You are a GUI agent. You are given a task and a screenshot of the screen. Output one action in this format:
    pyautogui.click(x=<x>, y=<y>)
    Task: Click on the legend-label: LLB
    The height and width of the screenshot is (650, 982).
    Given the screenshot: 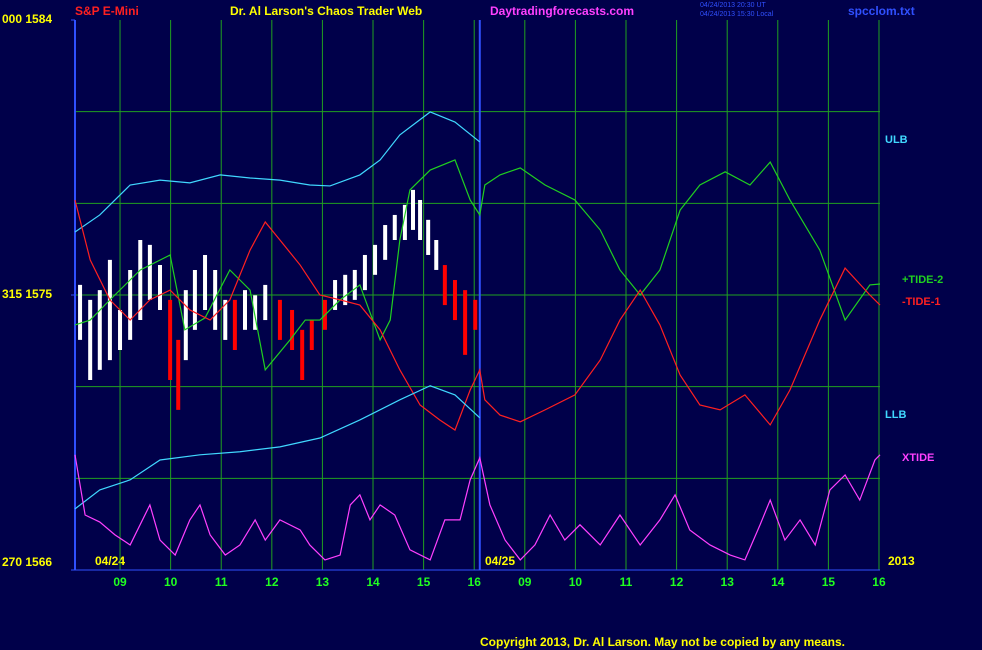 What is the action you would take?
    pyautogui.click(x=895, y=415)
    